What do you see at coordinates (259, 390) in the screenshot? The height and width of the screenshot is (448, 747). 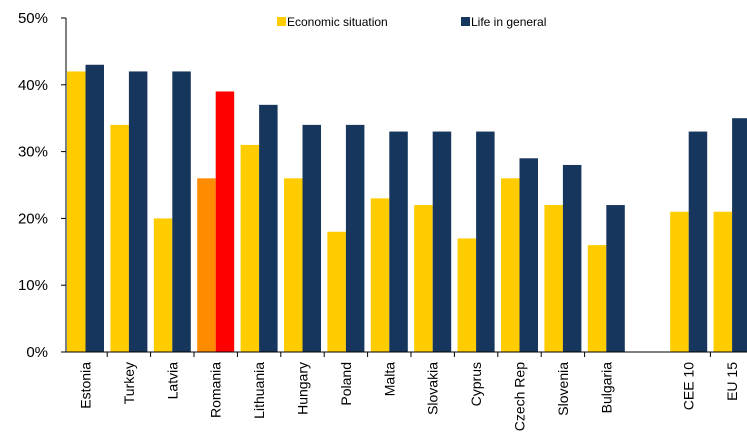 I see `x-tick-label: Lithuania` at bounding box center [259, 390].